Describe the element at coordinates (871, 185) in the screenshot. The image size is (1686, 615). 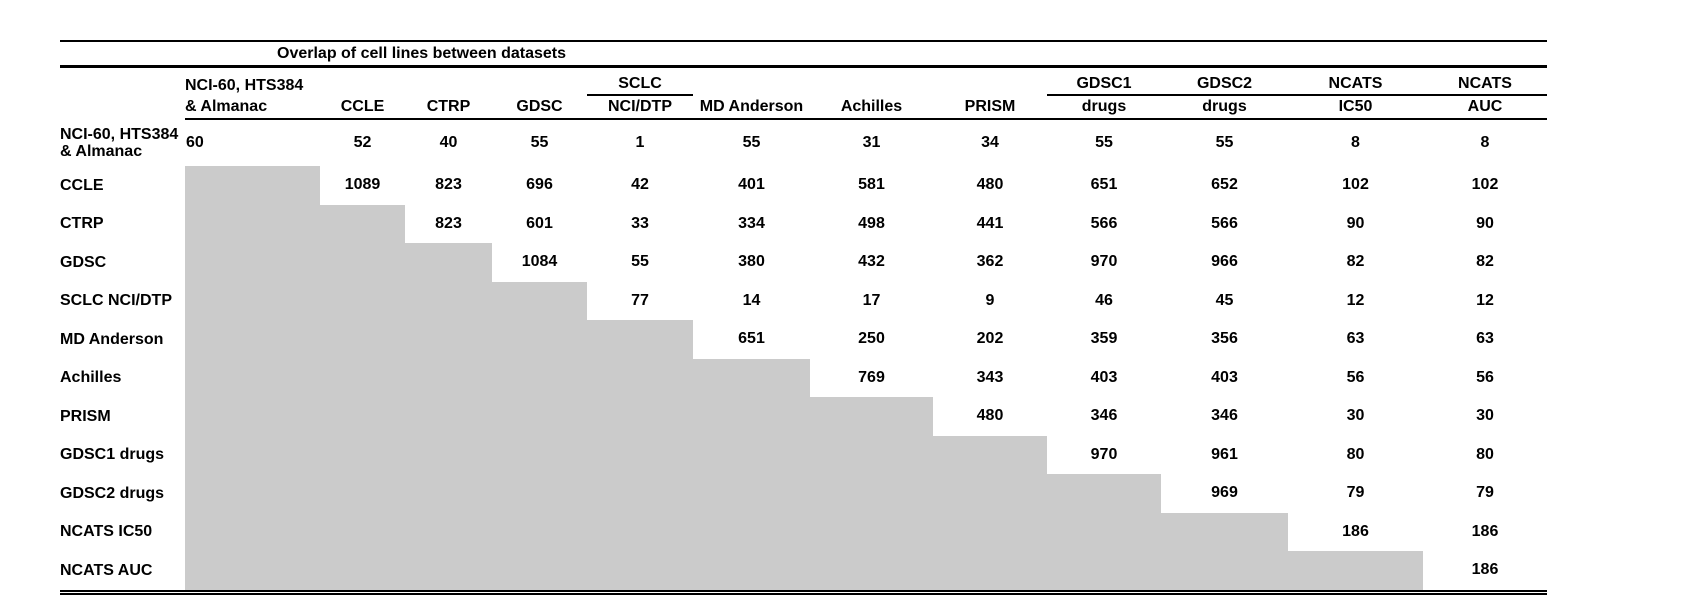
I see `value-cell: 581` at that location.